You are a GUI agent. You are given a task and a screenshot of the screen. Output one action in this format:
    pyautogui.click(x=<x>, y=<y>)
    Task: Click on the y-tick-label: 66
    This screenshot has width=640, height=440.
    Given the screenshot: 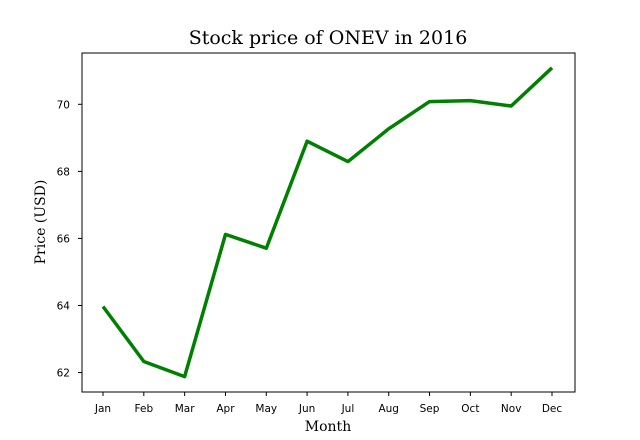 What is the action you would take?
    pyautogui.click(x=64, y=239)
    